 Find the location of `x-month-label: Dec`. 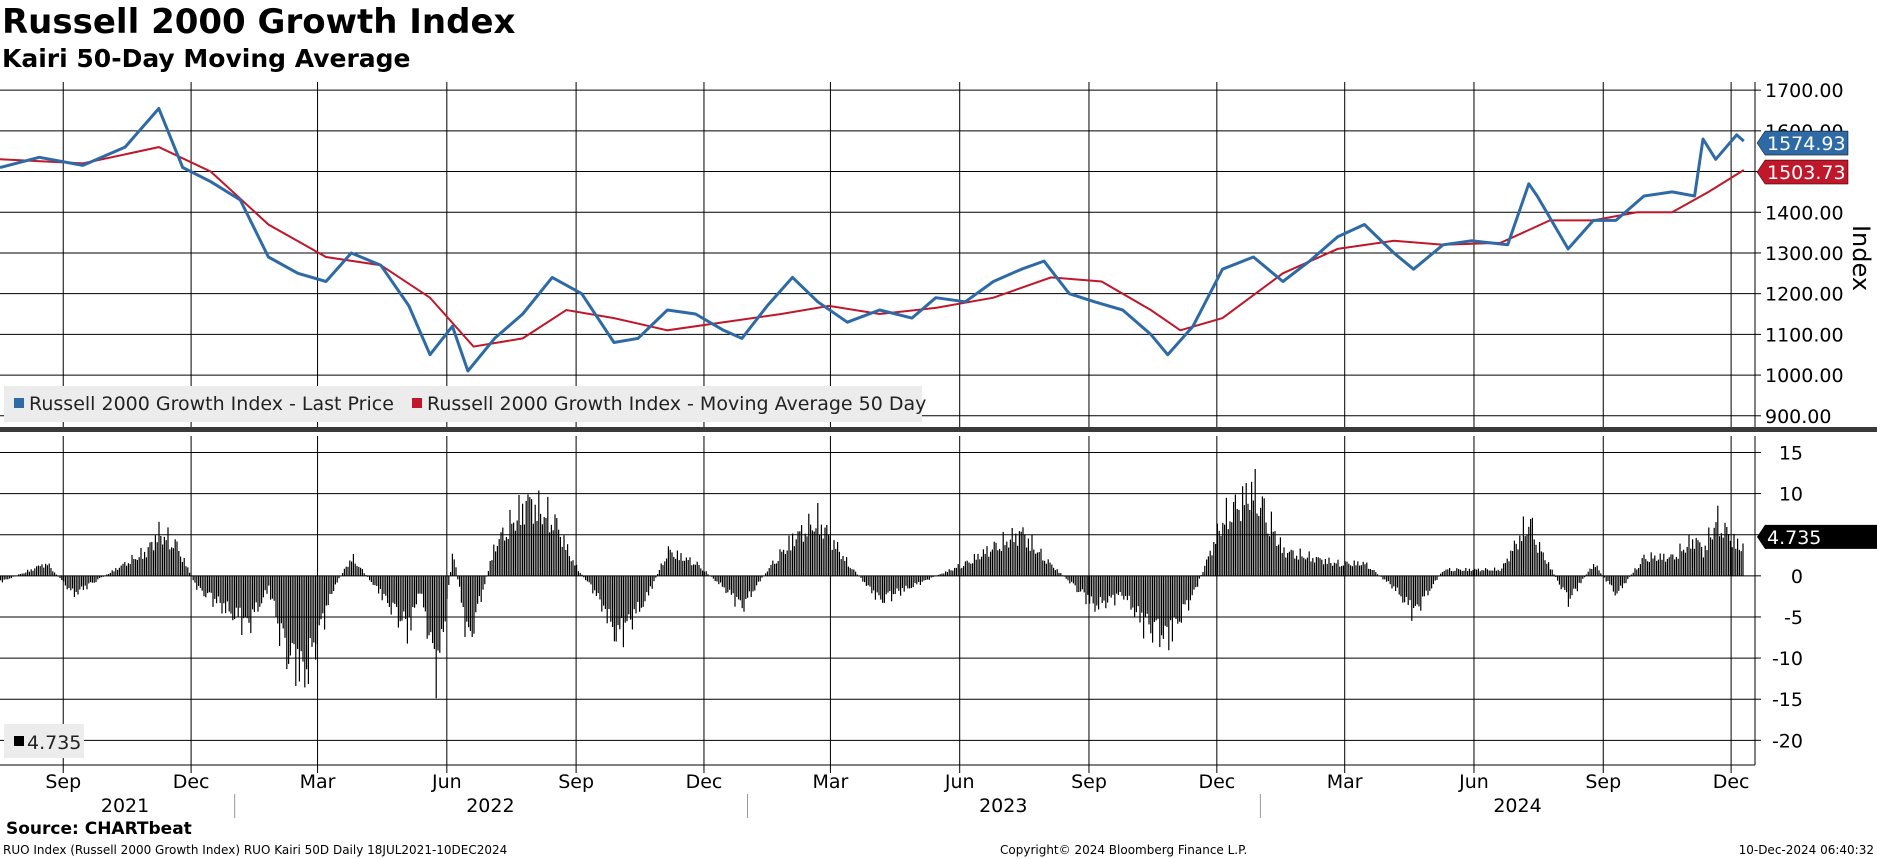

x-month-label: Dec is located at coordinates (1216, 782).